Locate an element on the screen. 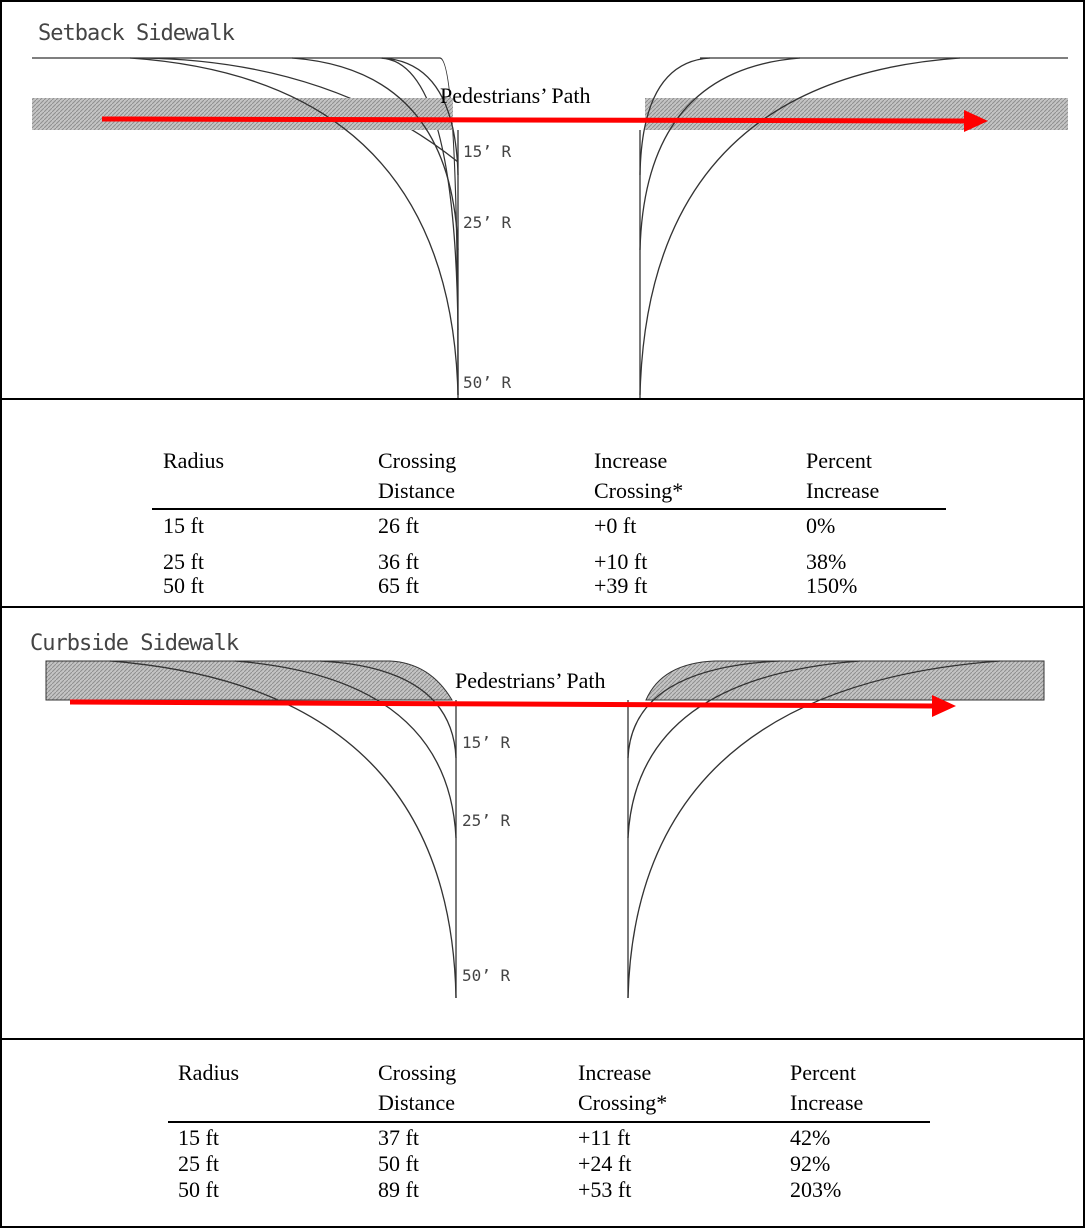 Image resolution: width=1085 pixels, height=1228 pixels. curbside-cell-r3-increase: +53 ft is located at coordinates (605, 1189).